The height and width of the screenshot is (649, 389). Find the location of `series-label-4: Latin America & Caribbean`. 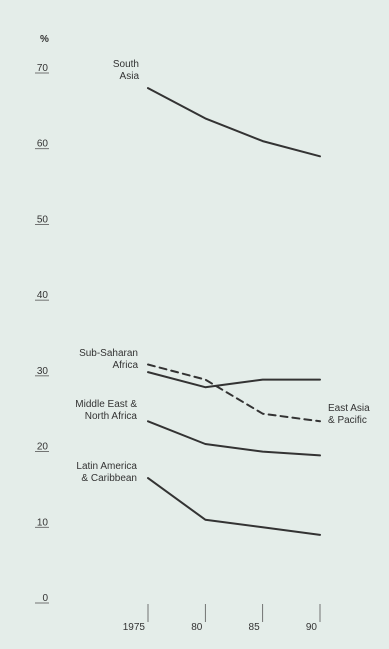

series-label-4: Latin America & Caribbean is located at coordinates (106, 472).